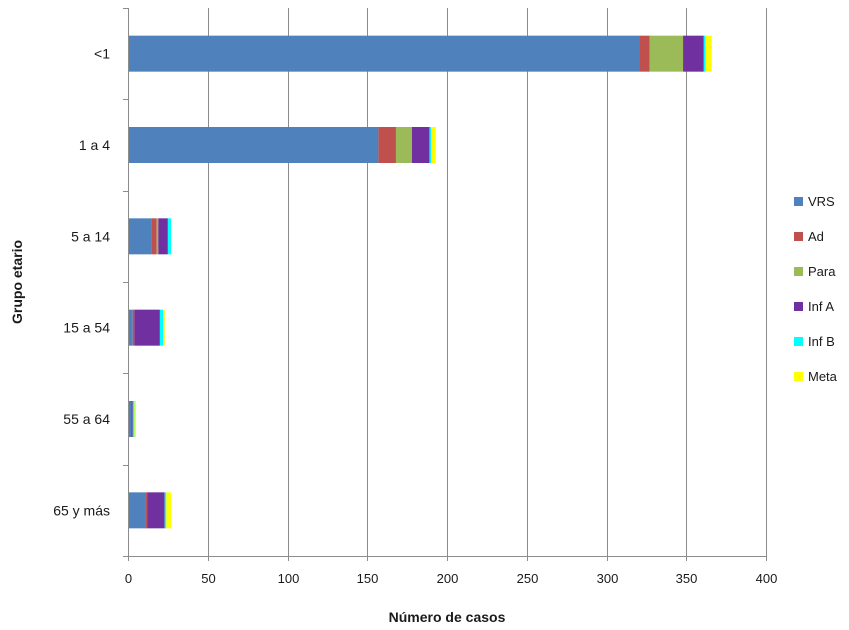 Image resolution: width=849 pixels, height=630 pixels. What do you see at coordinates (156, 510) in the screenshot?
I see `bar-segment-inf-a-65-y-m-s` at bounding box center [156, 510].